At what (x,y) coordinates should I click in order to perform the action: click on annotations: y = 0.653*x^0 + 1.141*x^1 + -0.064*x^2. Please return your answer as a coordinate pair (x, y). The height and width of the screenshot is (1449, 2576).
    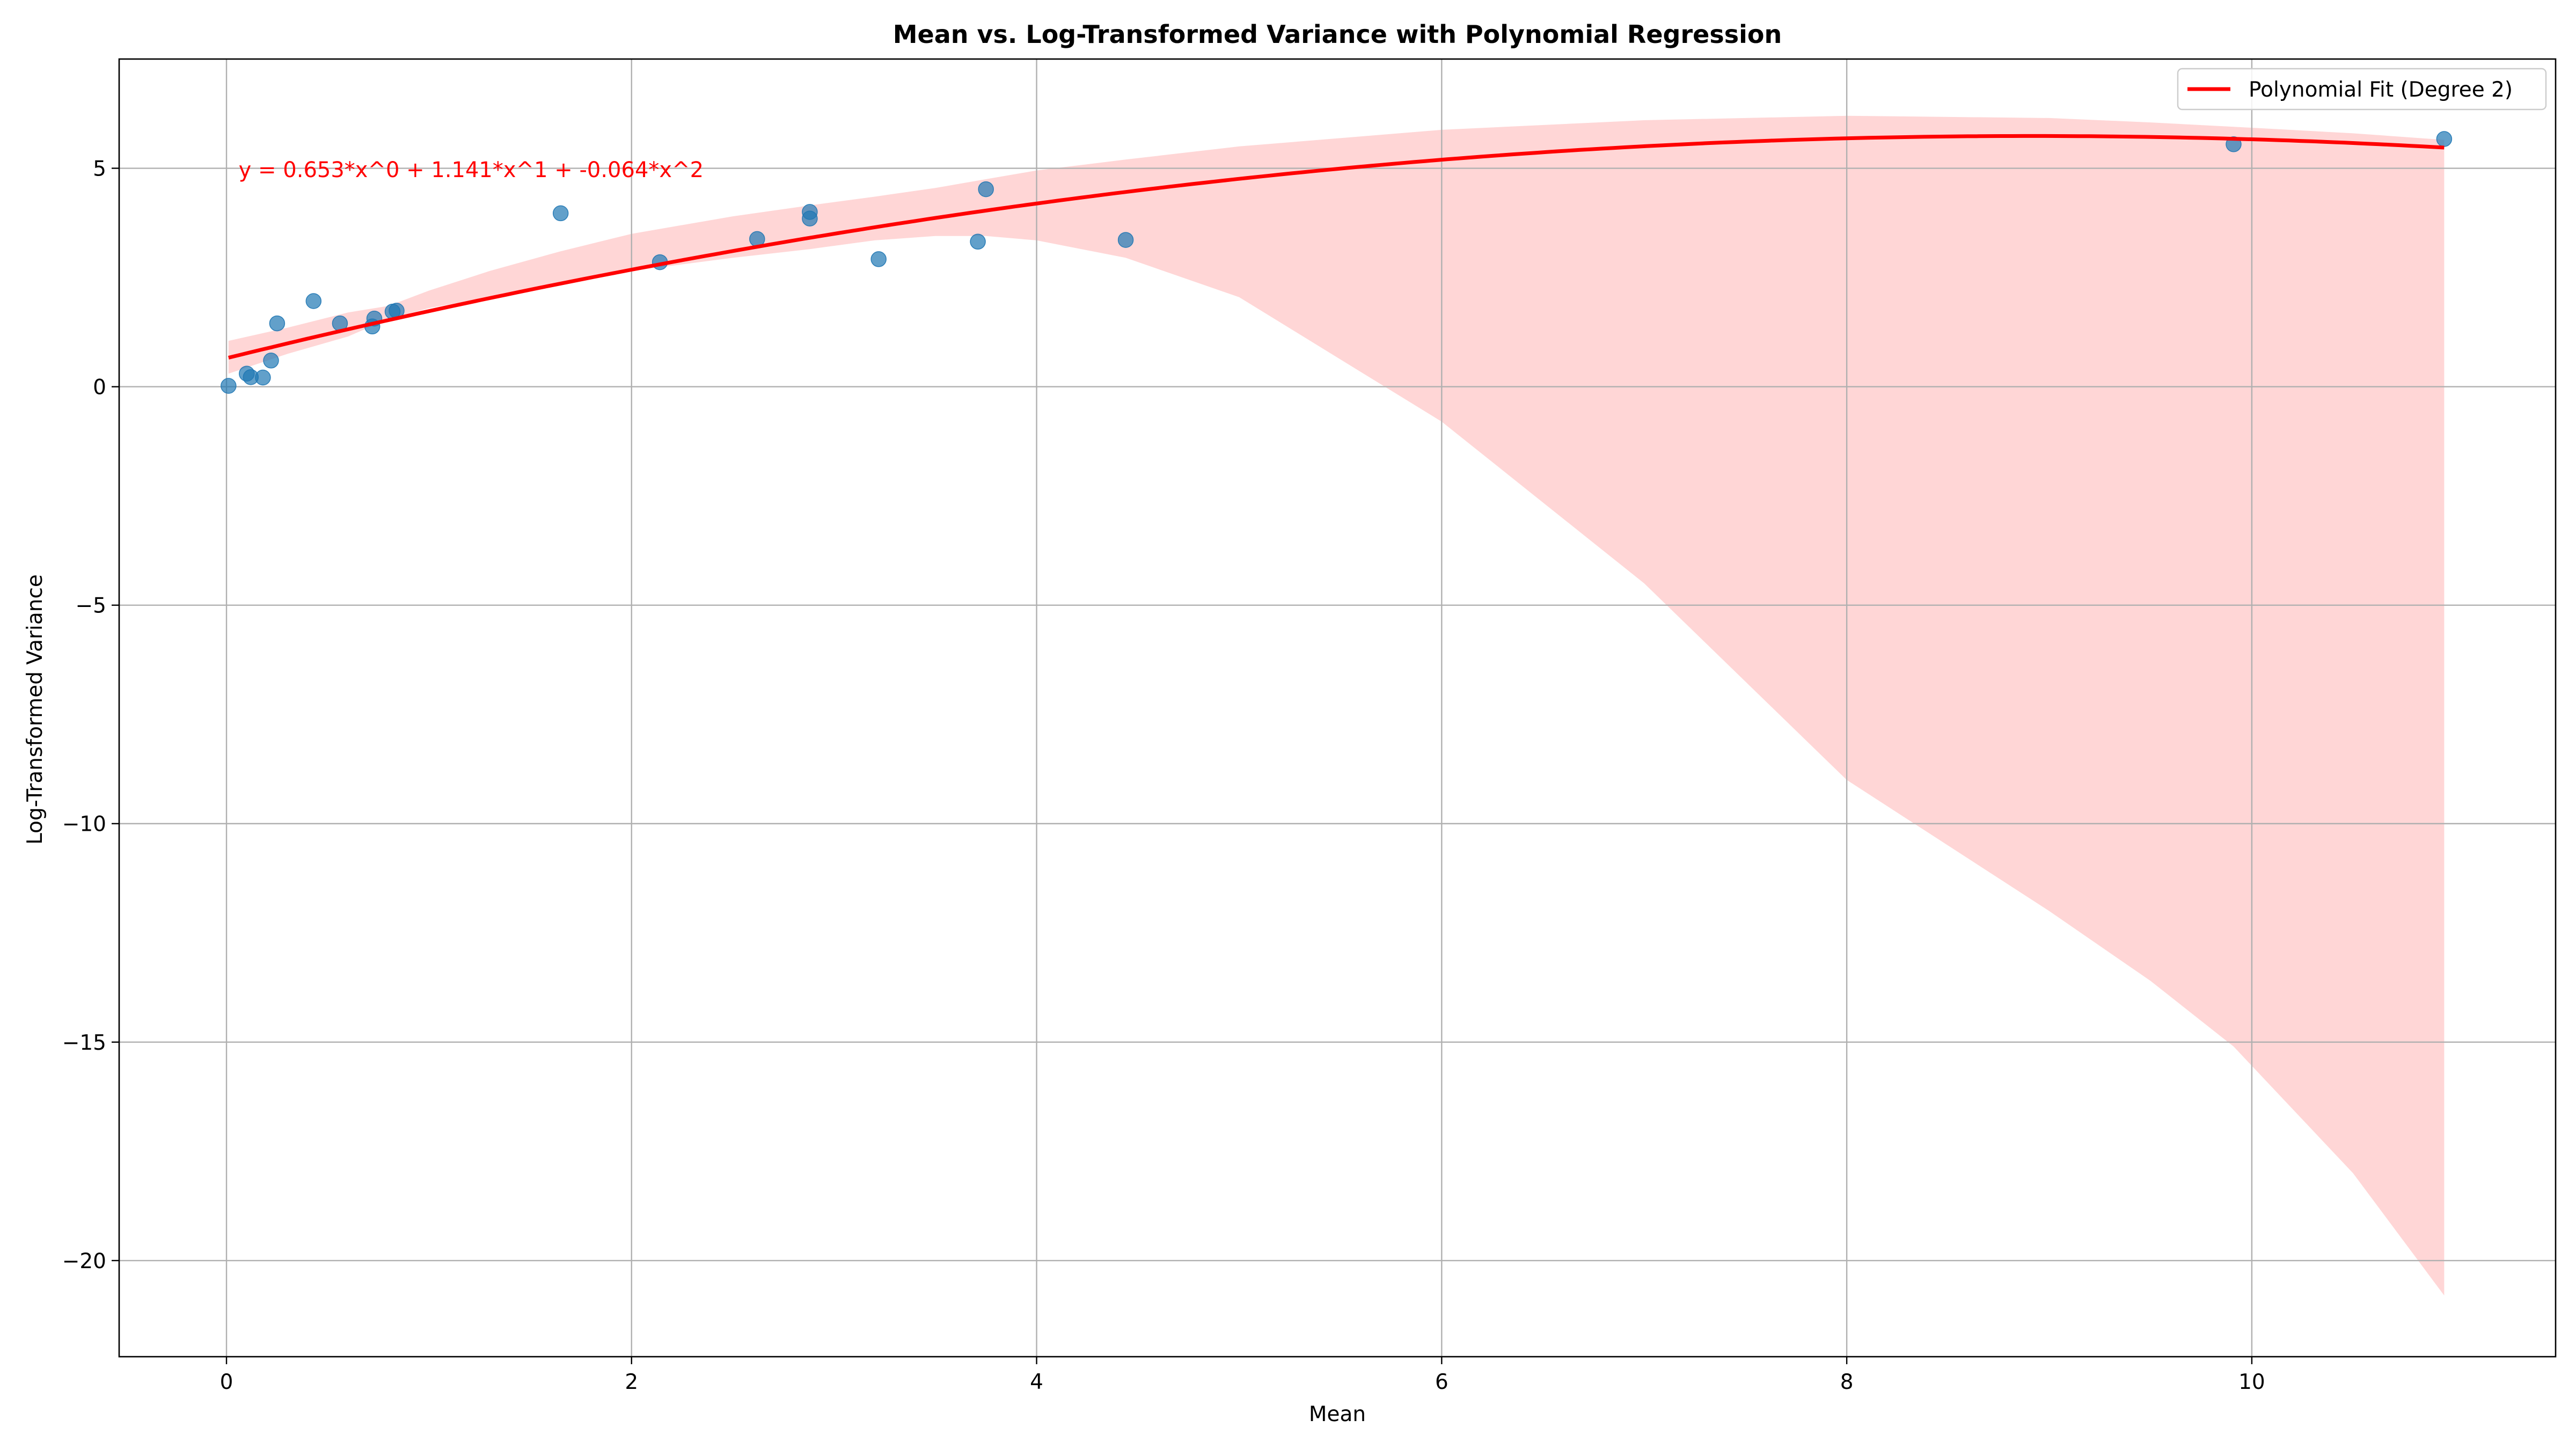
    Looking at the image, I should click on (471, 170).